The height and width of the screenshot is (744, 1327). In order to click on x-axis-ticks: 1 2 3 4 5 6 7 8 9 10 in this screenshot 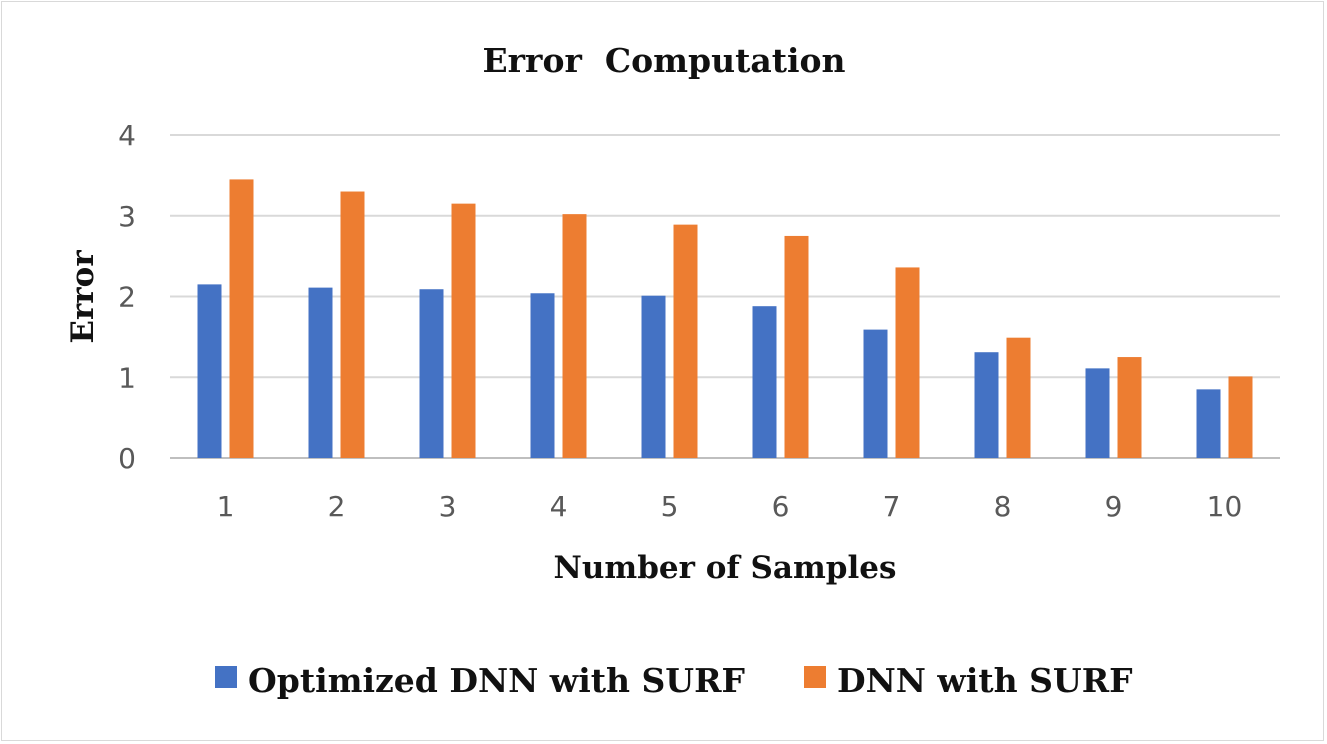, I will do `click(730, 506)`.